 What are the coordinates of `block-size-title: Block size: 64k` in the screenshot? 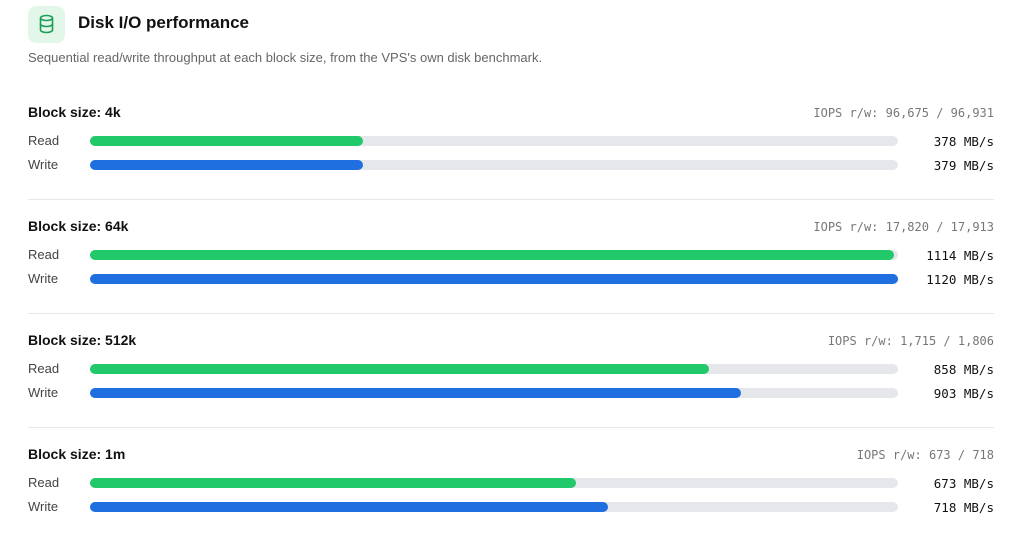 It's located at (78, 226).